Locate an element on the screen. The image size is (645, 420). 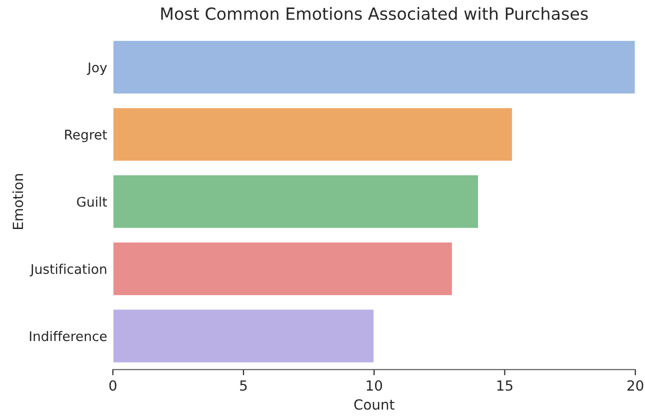
y-tick-label: Indifference is located at coordinates (68, 336).